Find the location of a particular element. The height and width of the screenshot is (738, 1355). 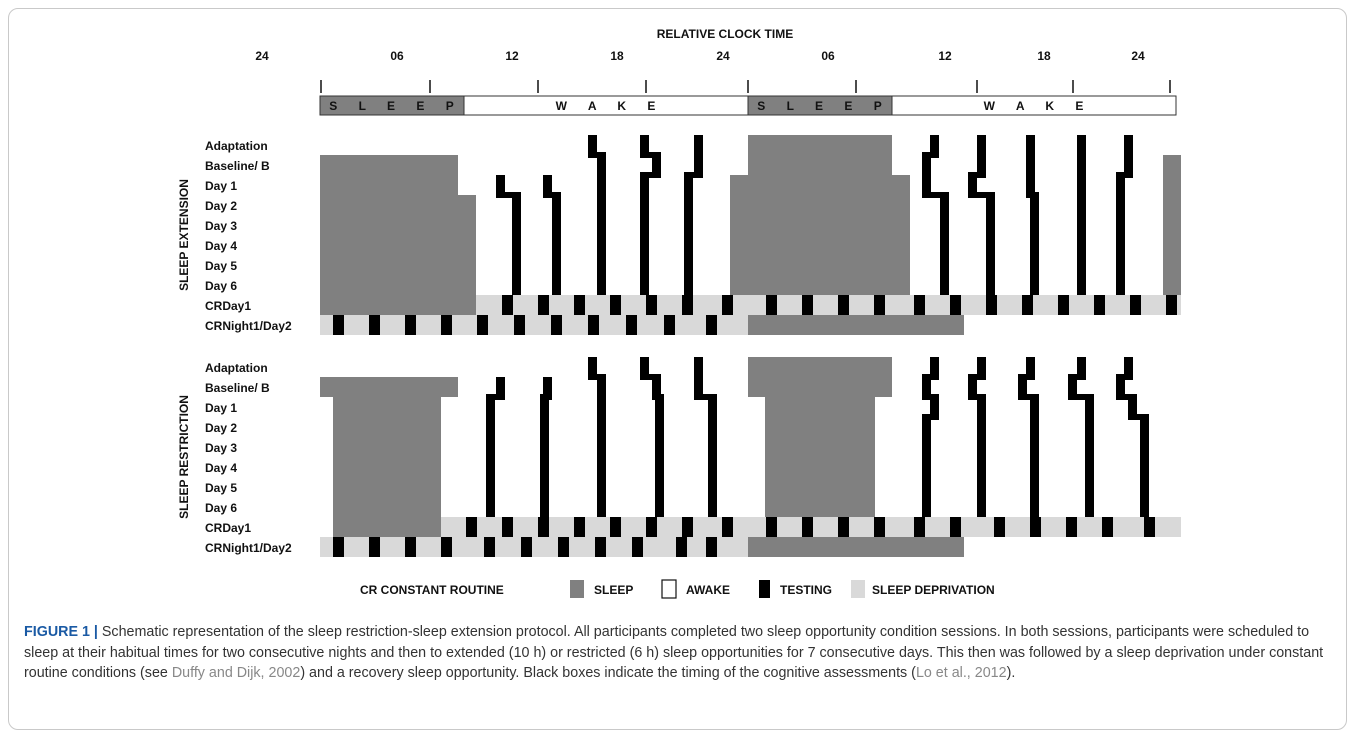

reference-link-lo: Lo et al., 2012 is located at coordinates (961, 673).